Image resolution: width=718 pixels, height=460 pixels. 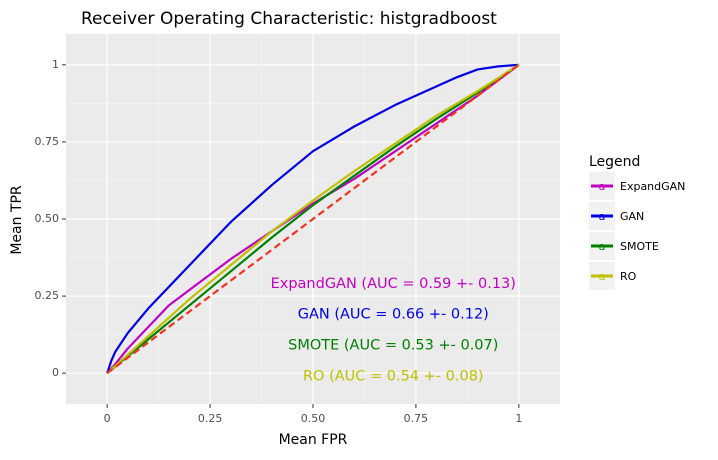 I want to click on x-tick-label: 0, so click(x=107, y=418).